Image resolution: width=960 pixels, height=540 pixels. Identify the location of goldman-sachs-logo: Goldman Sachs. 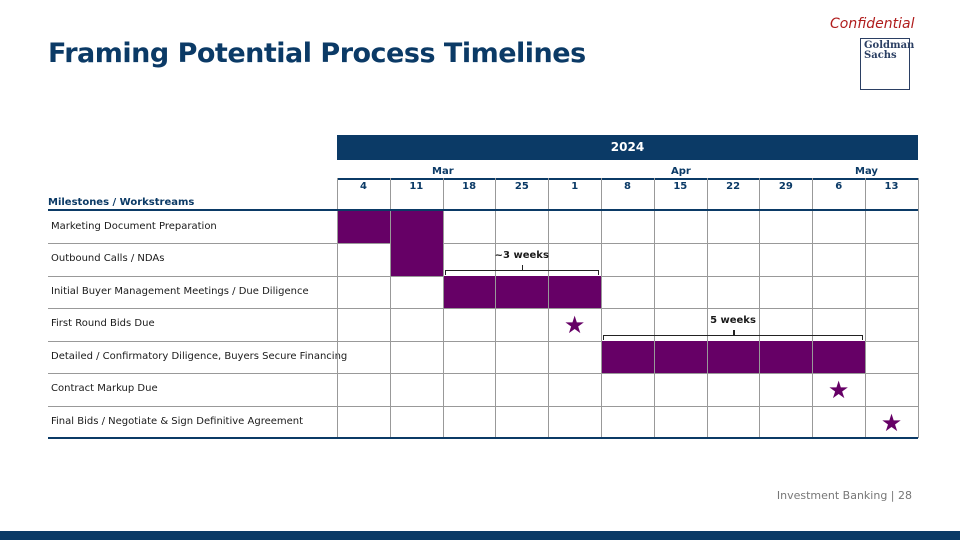
(887, 64).